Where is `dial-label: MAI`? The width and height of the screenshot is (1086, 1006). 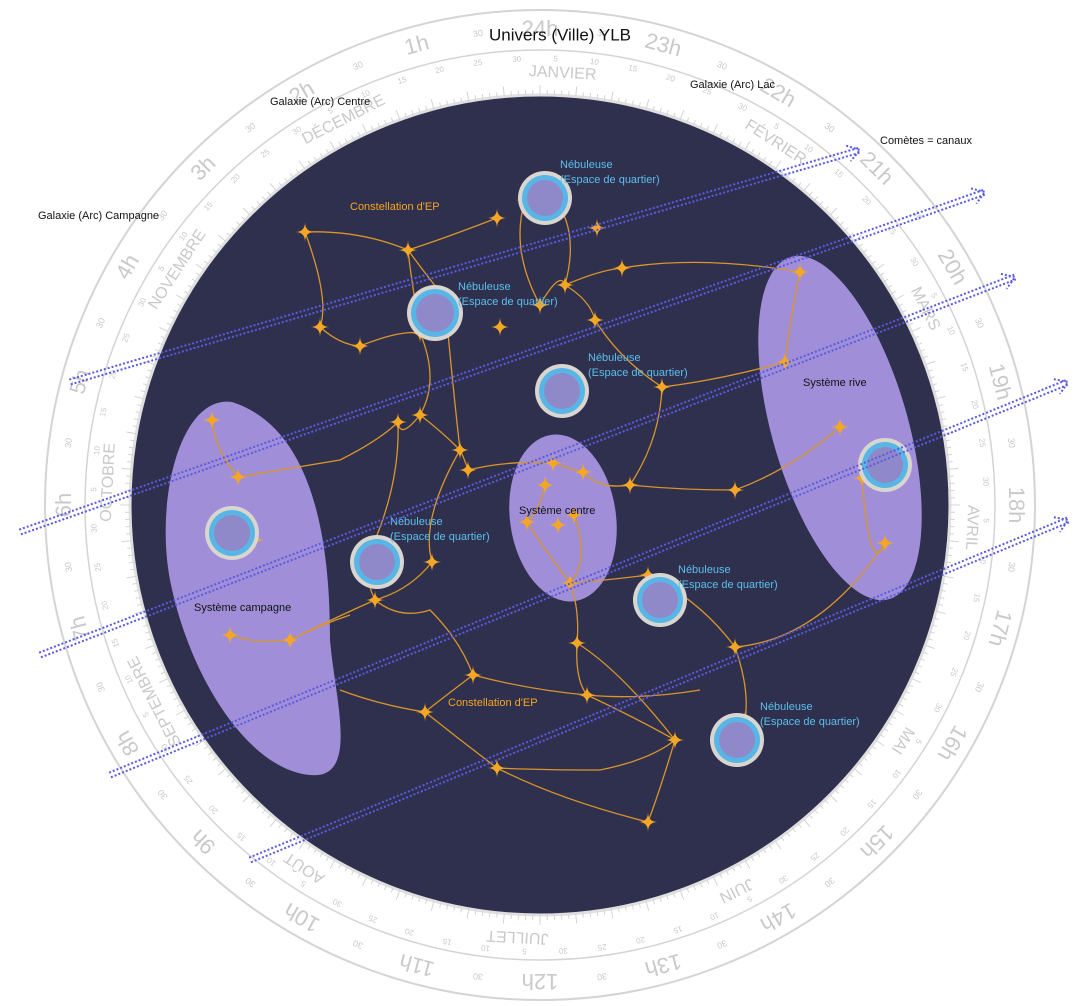
dial-label: MAI is located at coordinates (903, 740).